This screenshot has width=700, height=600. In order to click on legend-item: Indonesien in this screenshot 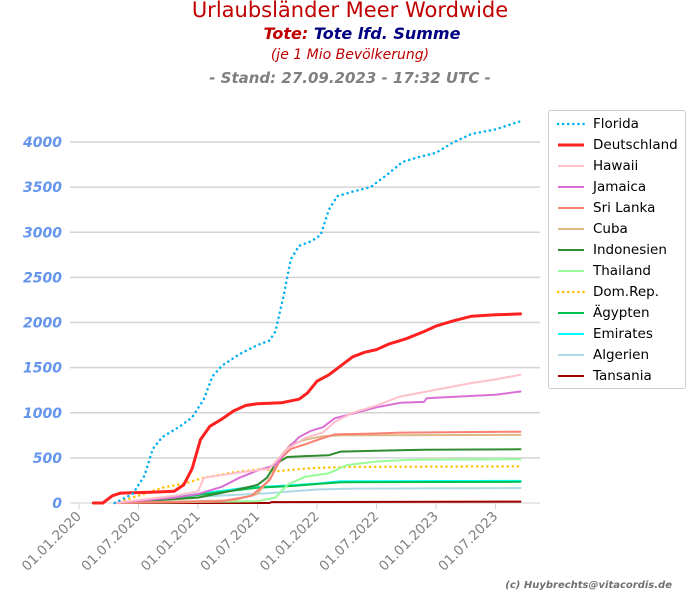, I will do `click(612, 250)`.